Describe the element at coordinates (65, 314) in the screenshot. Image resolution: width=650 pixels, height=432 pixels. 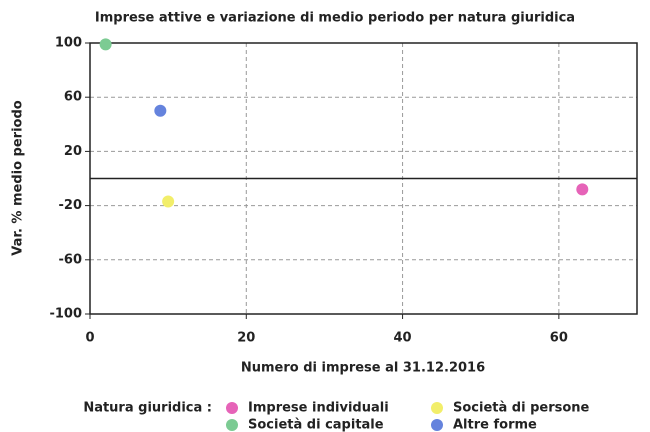
I see `y-tick-label: -100` at that location.